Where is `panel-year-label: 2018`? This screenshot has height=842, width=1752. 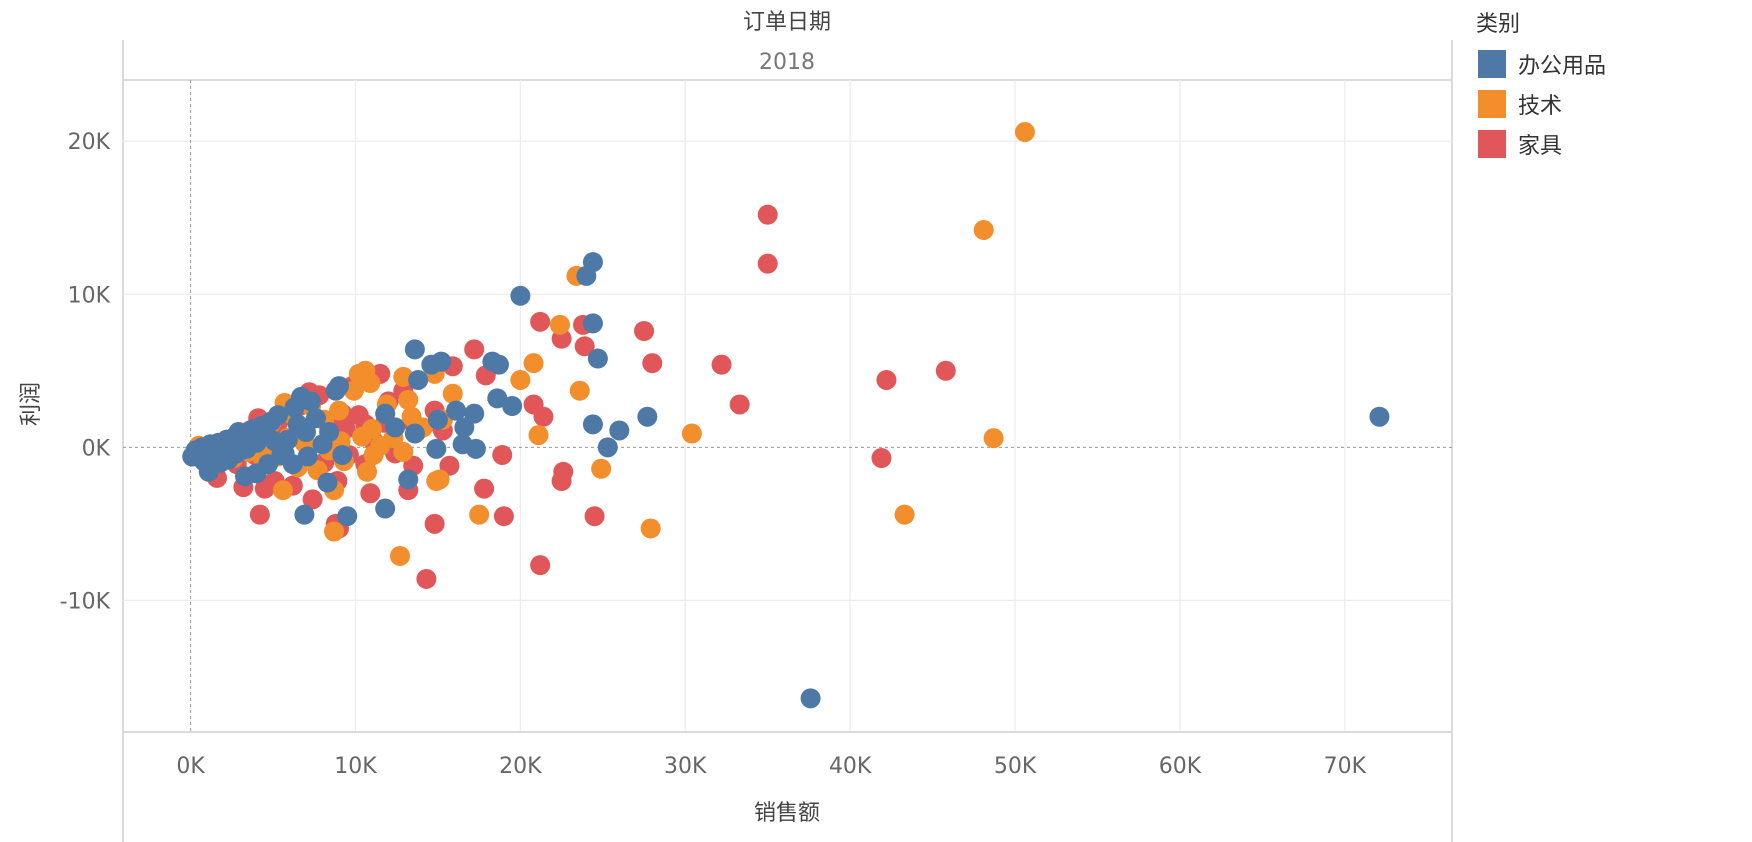
panel-year-label: 2018 is located at coordinates (787, 62).